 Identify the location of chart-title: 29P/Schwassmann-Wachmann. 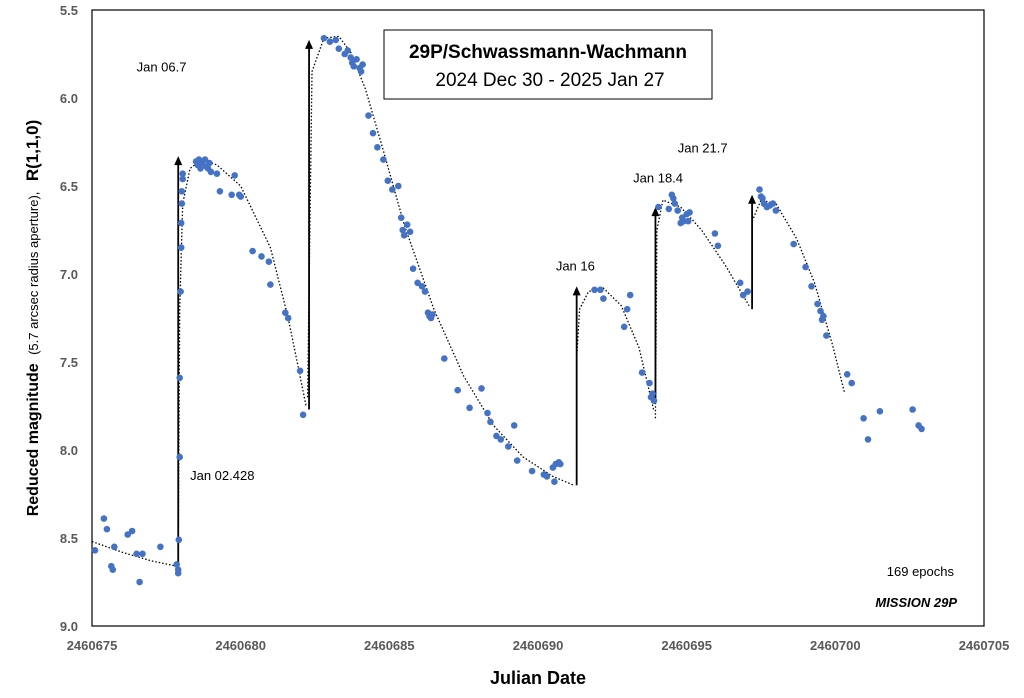
(548, 52).